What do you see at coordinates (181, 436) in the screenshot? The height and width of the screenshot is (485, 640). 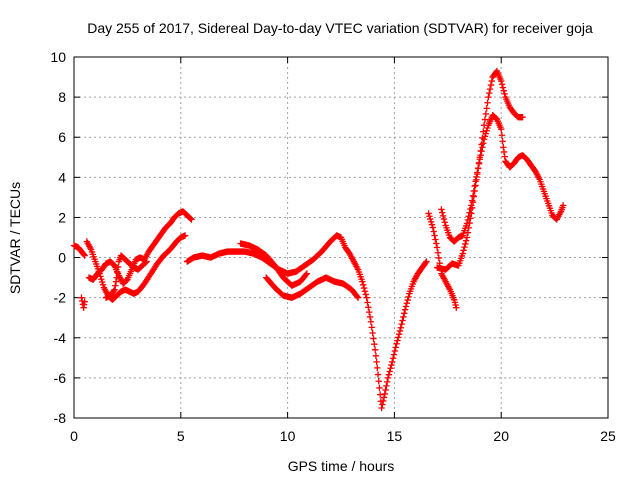 I see `x-tick-label: 5` at bounding box center [181, 436].